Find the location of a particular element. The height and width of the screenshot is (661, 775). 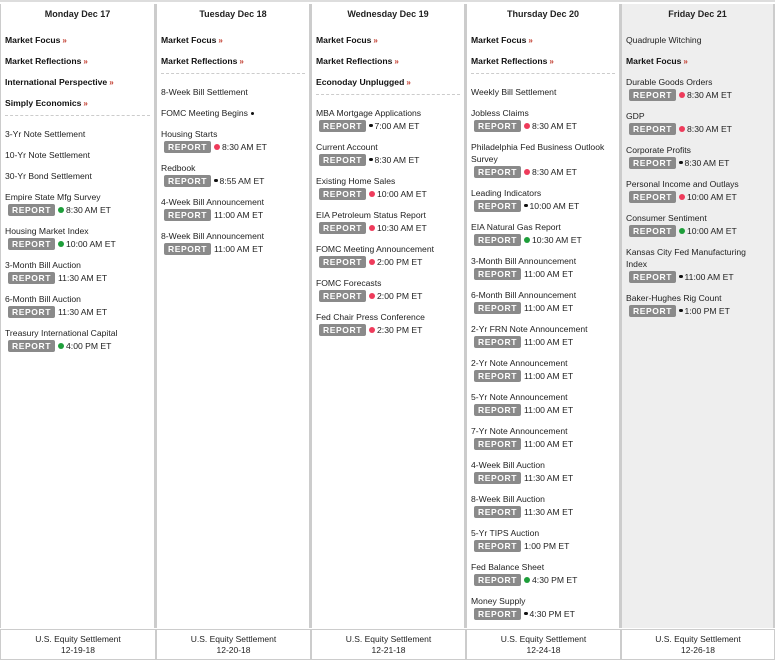

commentary-link: Simply Economics» is located at coordinates (77, 107).